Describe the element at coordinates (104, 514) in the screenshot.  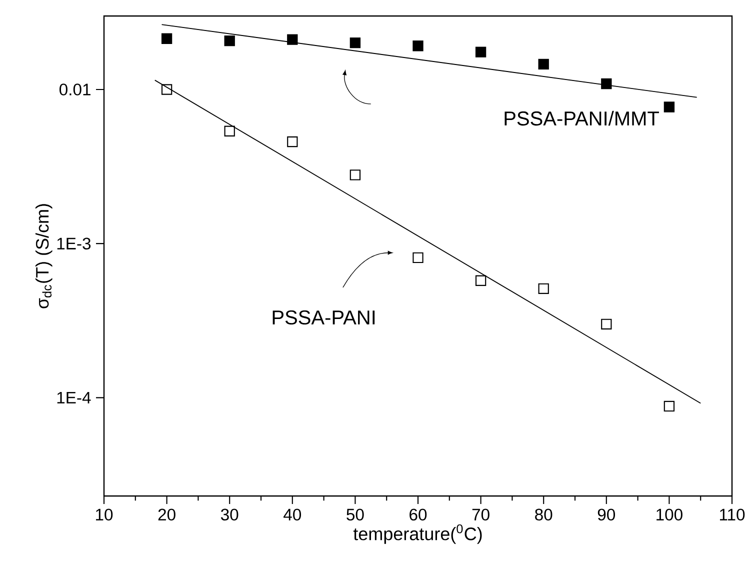
I see `x-tick-label: 10` at that location.